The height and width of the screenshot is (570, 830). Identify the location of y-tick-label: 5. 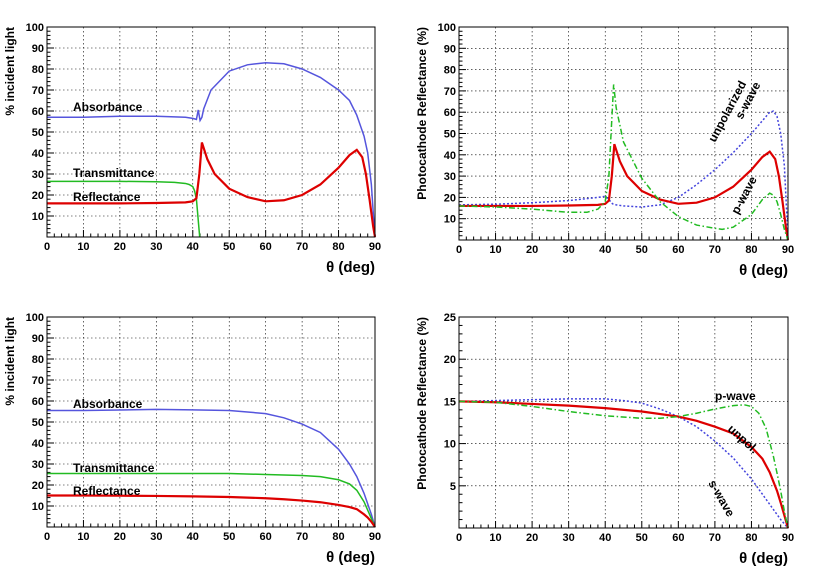
(453, 487).